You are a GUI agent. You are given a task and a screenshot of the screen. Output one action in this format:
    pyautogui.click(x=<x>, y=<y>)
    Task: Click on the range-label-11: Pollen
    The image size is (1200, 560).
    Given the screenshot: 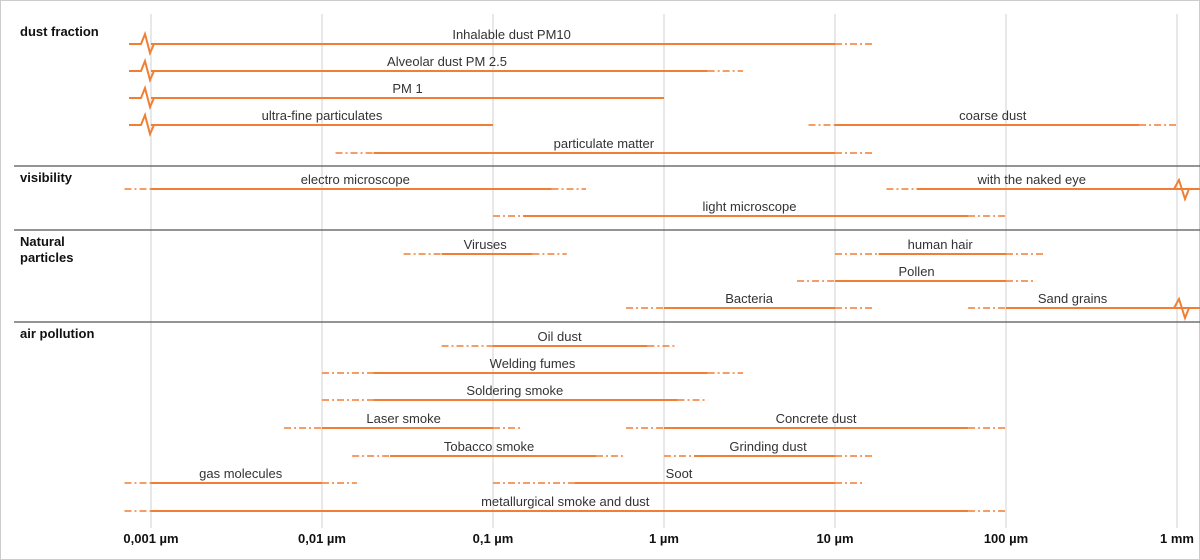 What is the action you would take?
    pyautogui.click(x=917, y=271)
    